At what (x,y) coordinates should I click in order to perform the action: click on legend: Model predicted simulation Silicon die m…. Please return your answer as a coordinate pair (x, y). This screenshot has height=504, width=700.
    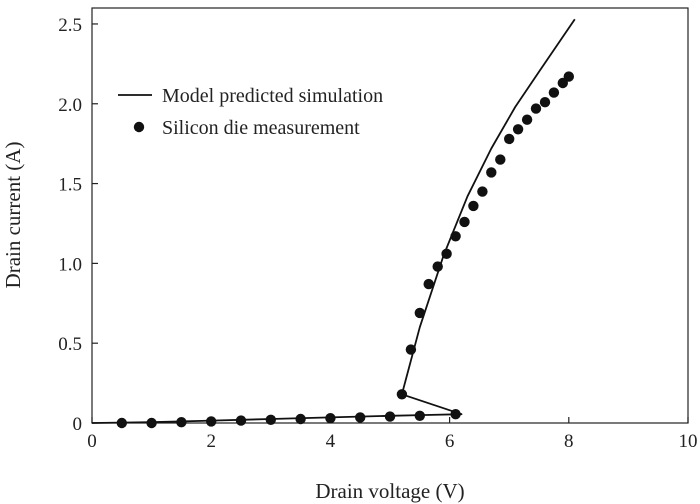
    Looking at the image, I should click on (250, 112).